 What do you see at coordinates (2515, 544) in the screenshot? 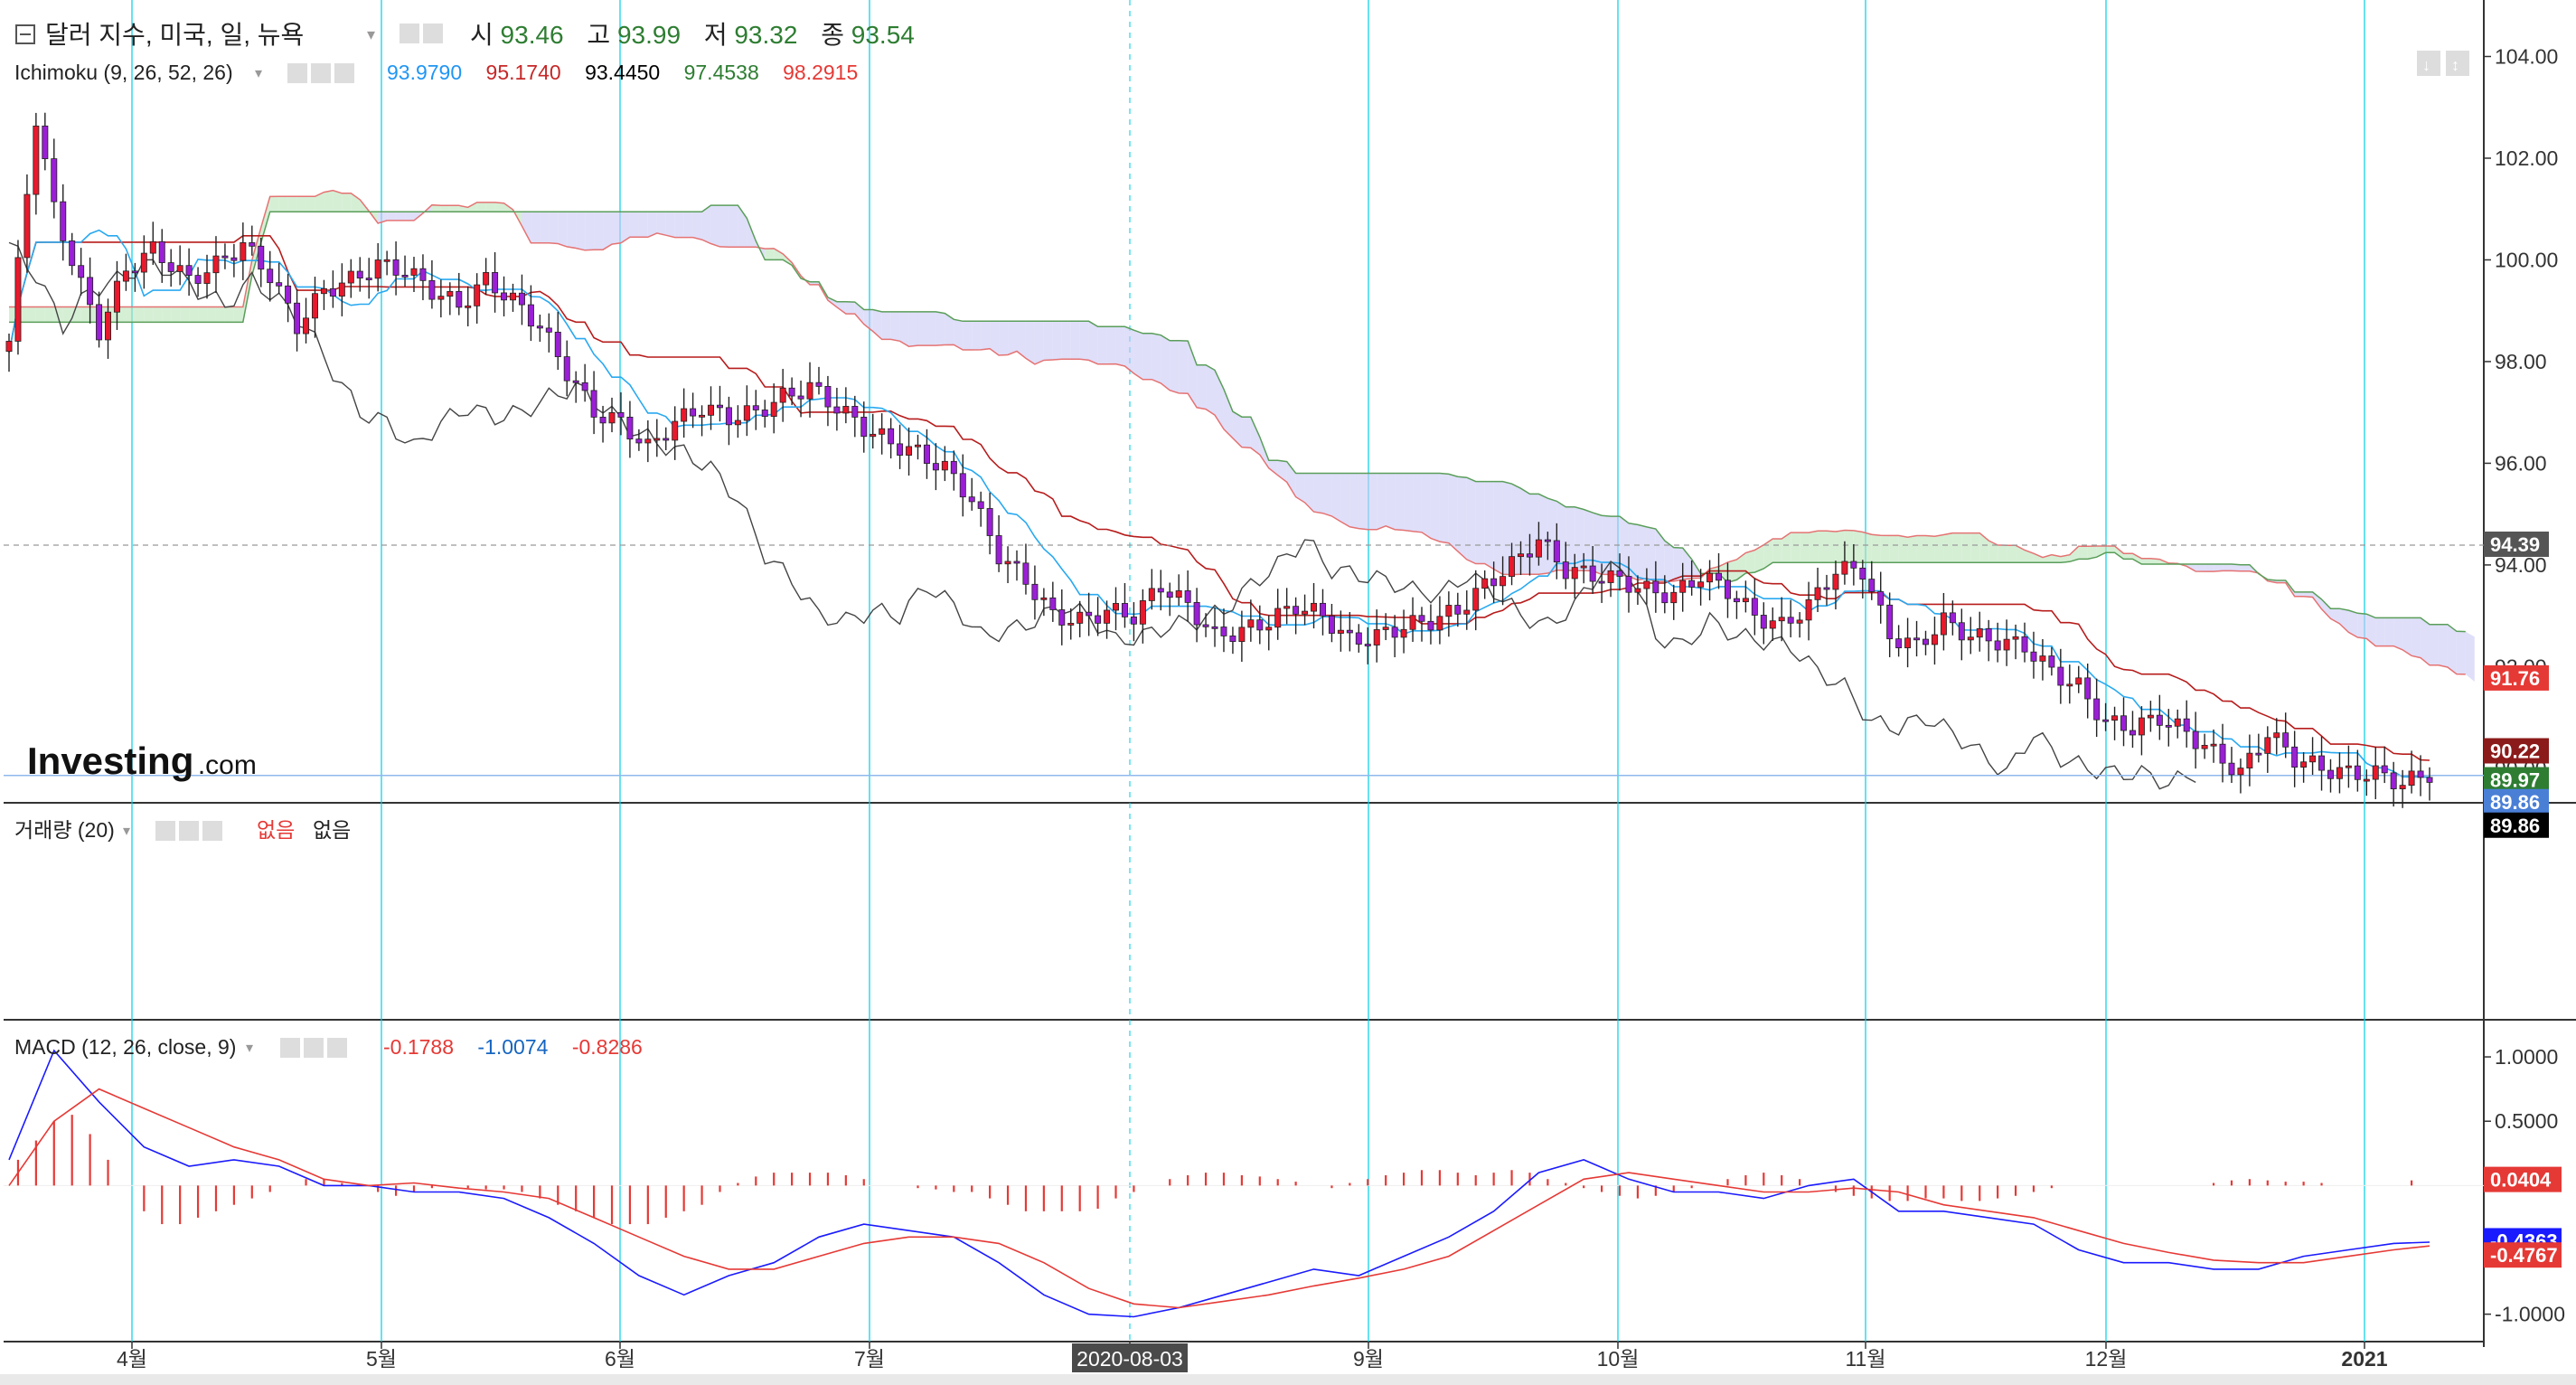
I see `price-tag-label: 94.39` at bounding box center [2515, 544].